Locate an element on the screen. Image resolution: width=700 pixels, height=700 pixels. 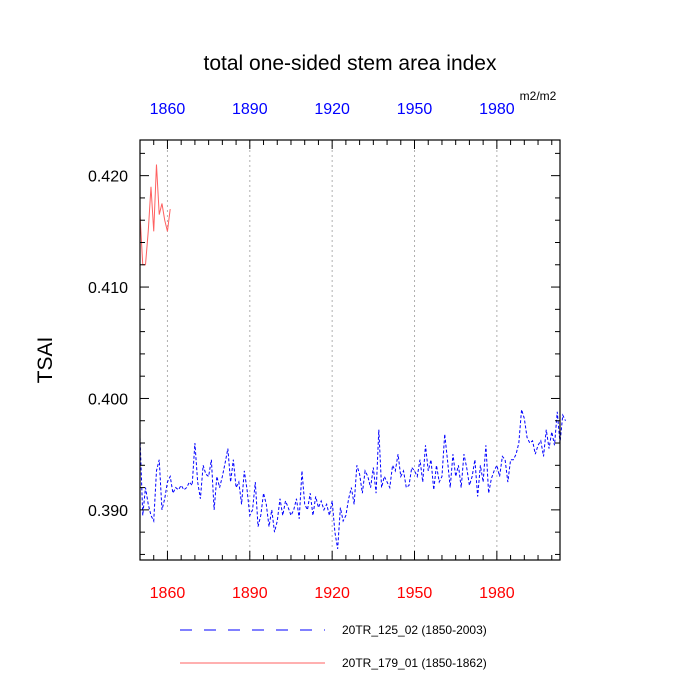
x-tick-label-top: 1950 is located at coordinates (415, 109).